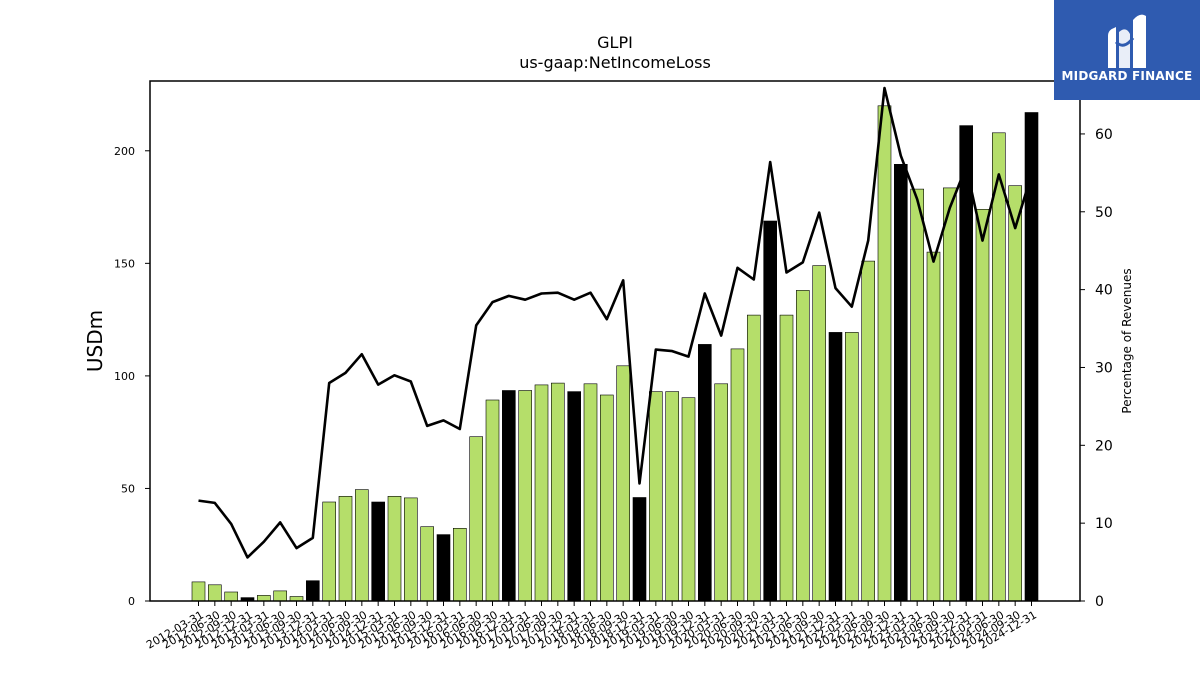 The height and width of the screenshot is (675, 1200). I want to click on y2-tick-label-50: 50, so click(1104, 213).